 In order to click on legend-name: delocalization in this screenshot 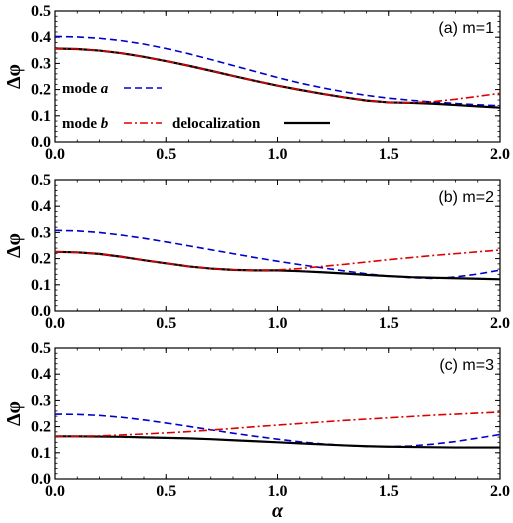, I will do `click(216, 124)`.